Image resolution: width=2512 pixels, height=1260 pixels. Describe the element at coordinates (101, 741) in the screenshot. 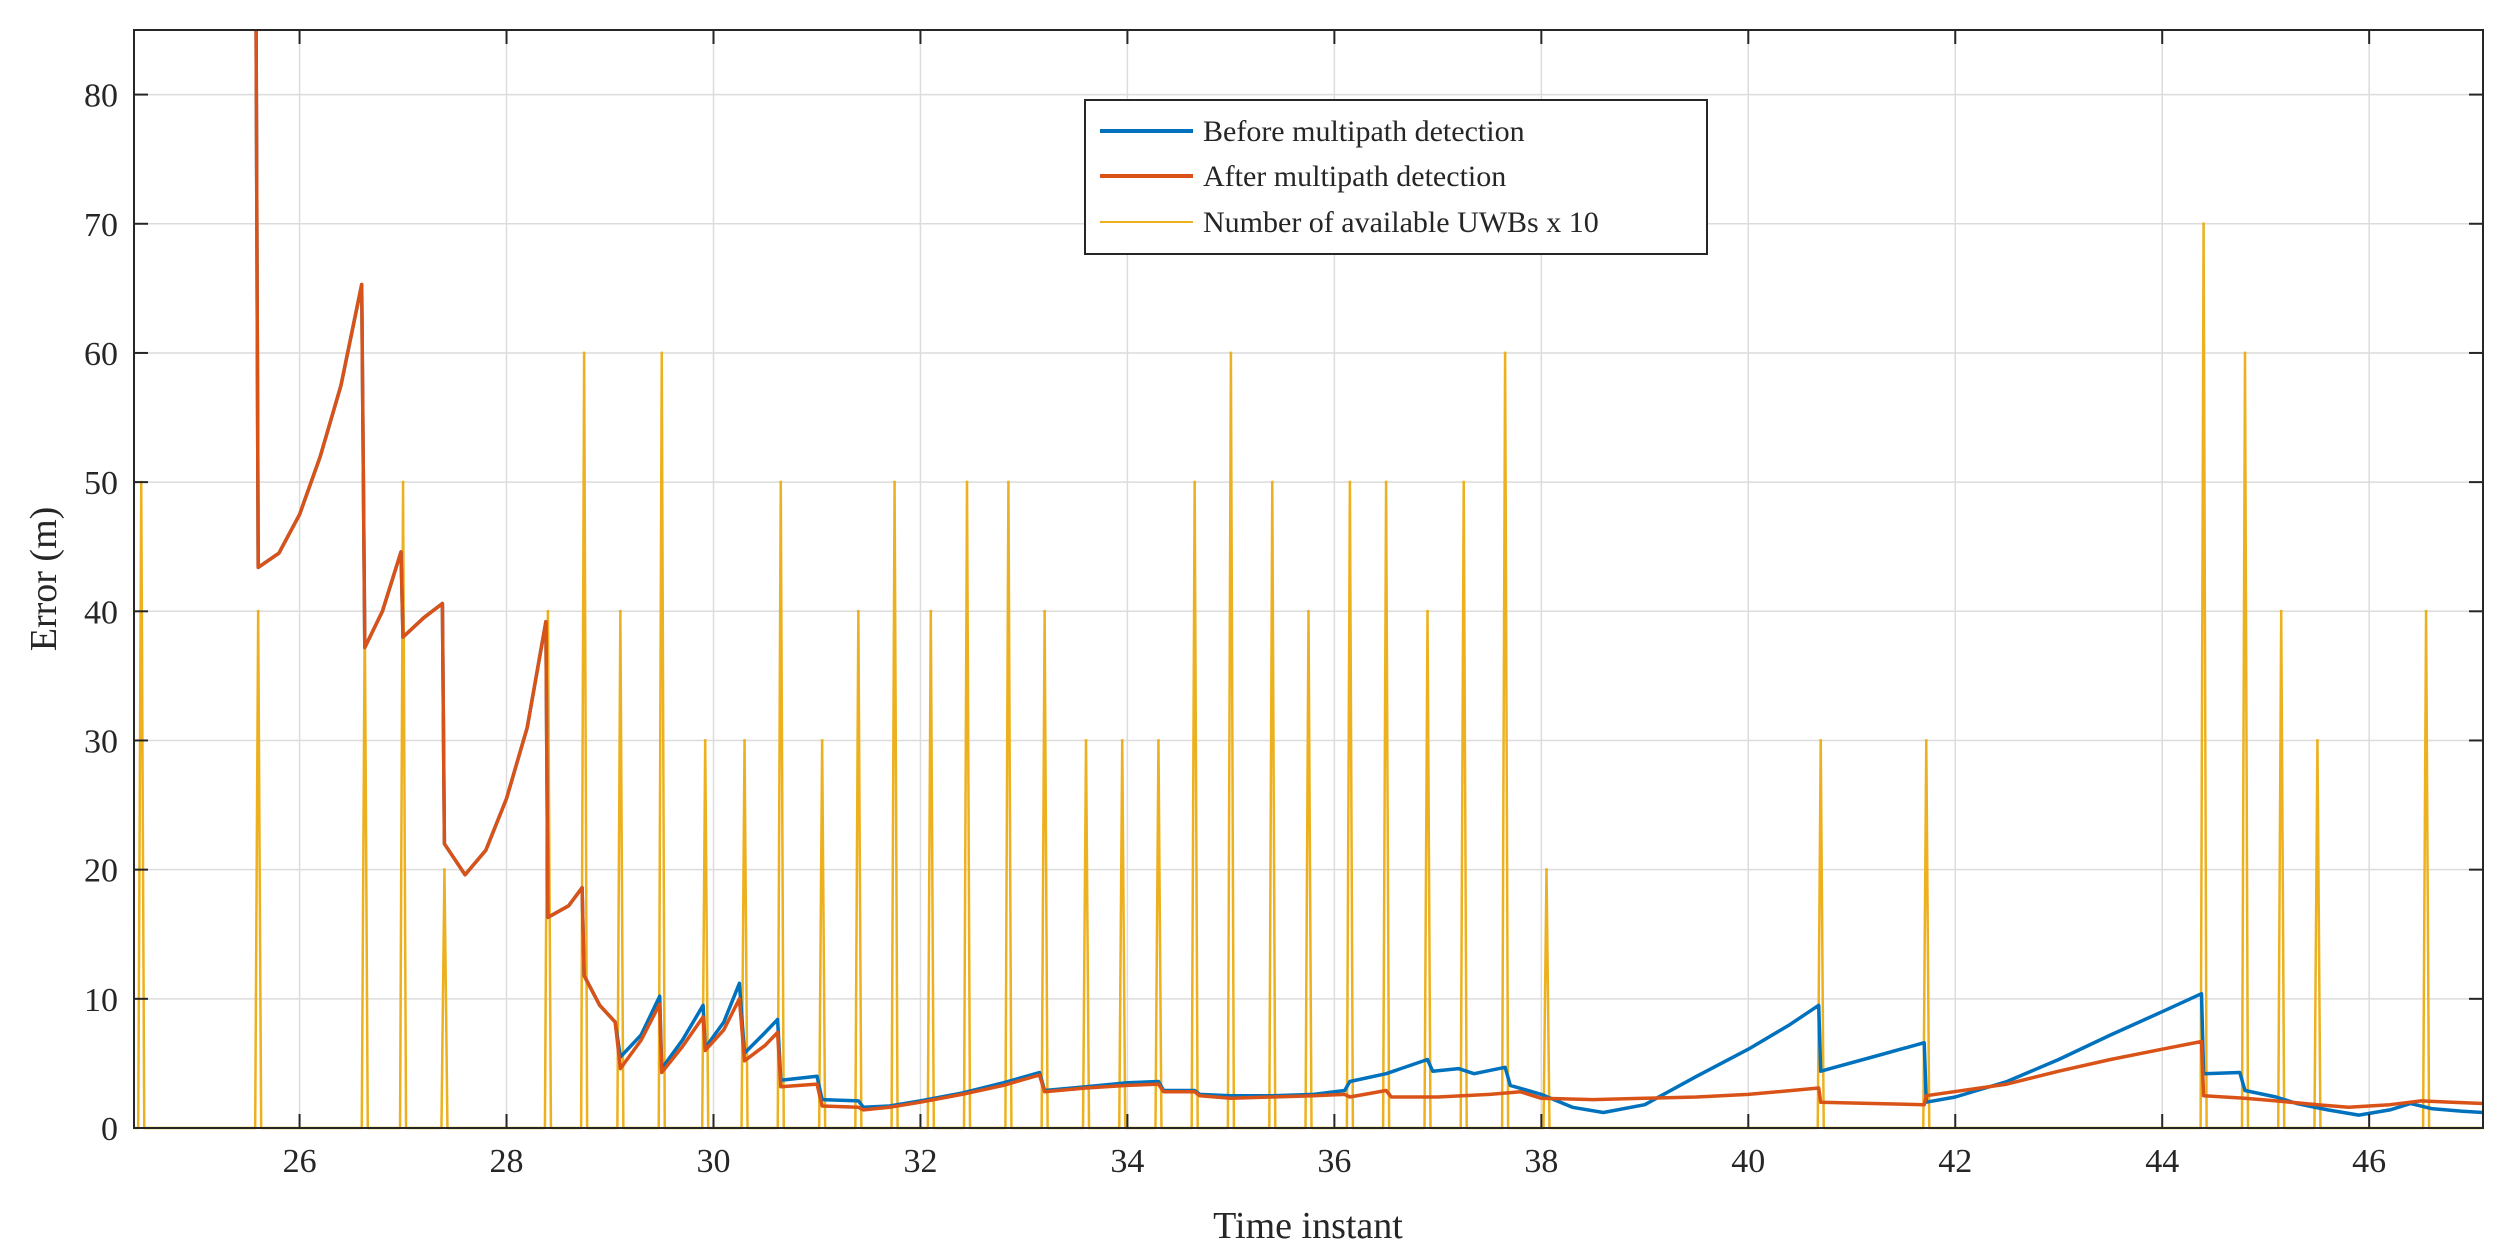

I see `y-tick-label: 30` at that location.